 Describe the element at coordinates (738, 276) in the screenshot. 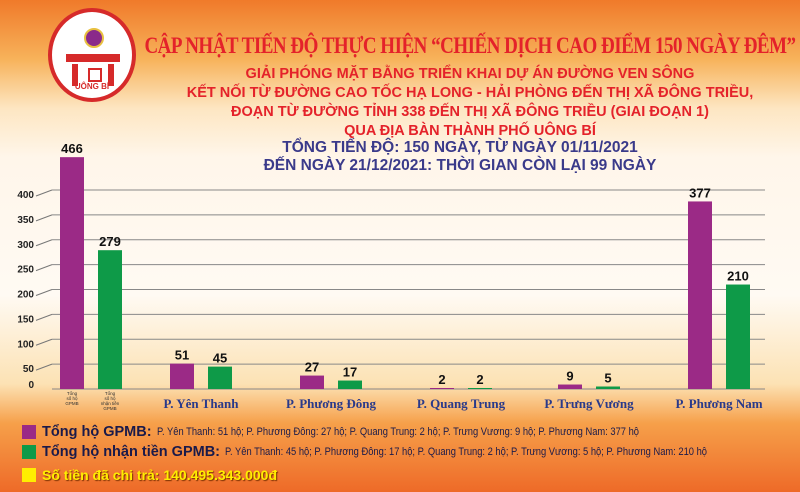

I see `data-label: 210` at that location.